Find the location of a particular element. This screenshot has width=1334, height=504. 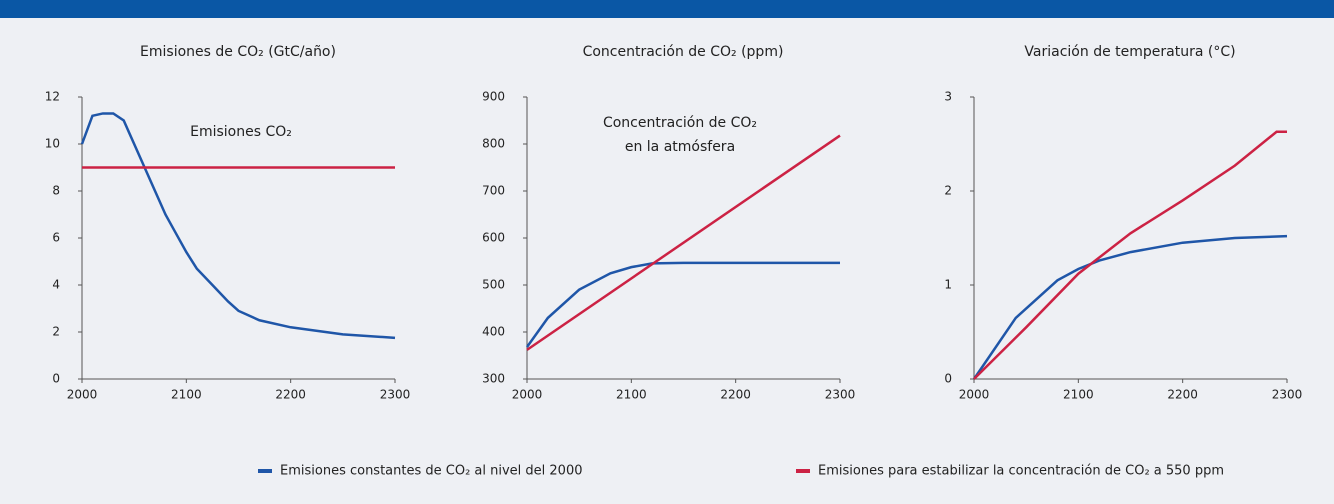

y-tick-label: 1 is located at coordinates (948, 285).